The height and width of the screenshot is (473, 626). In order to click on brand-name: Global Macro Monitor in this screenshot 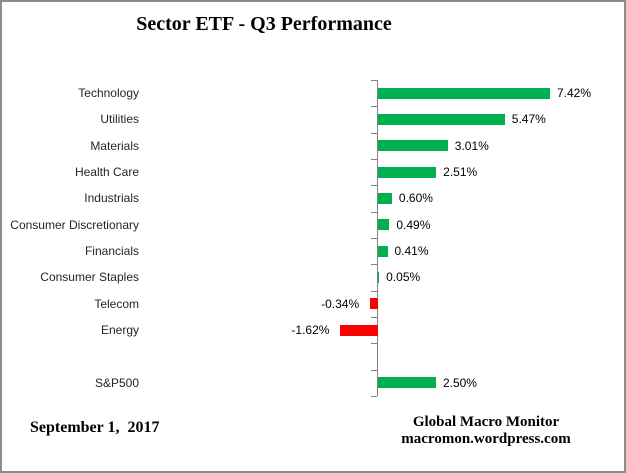, I will do `click(486, 422)`.